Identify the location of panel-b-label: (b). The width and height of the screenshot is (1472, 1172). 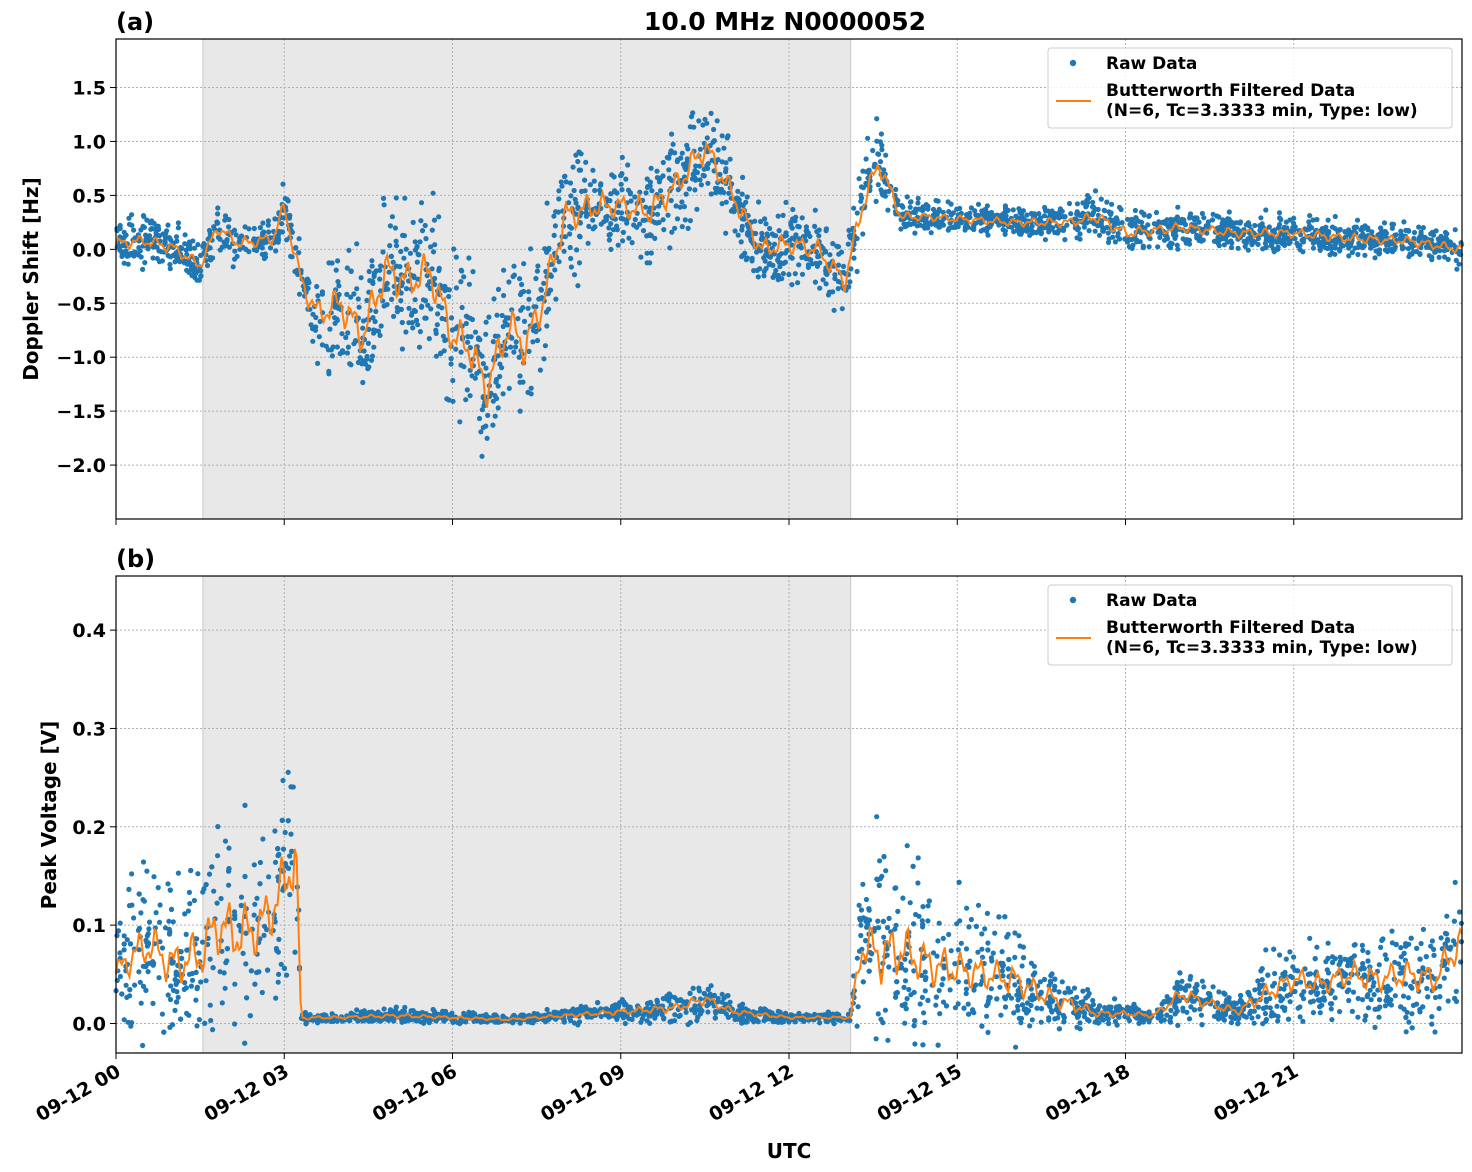
(135, 559).